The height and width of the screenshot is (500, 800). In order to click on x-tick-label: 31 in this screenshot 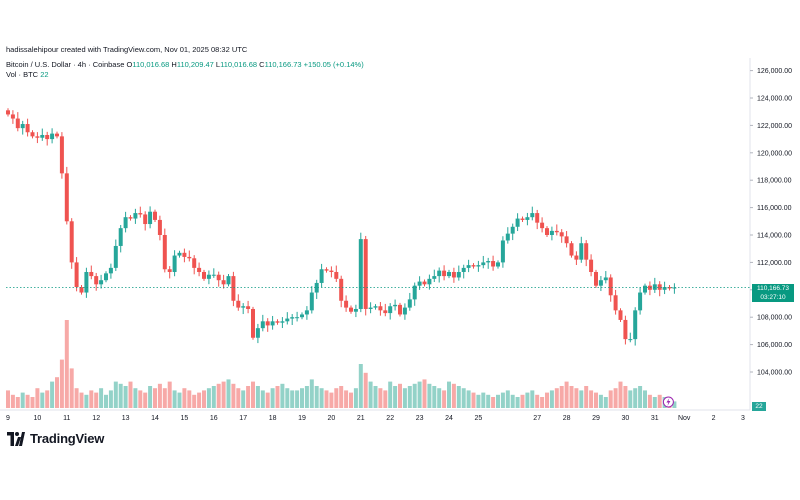, I will do `click(655, 418)`.